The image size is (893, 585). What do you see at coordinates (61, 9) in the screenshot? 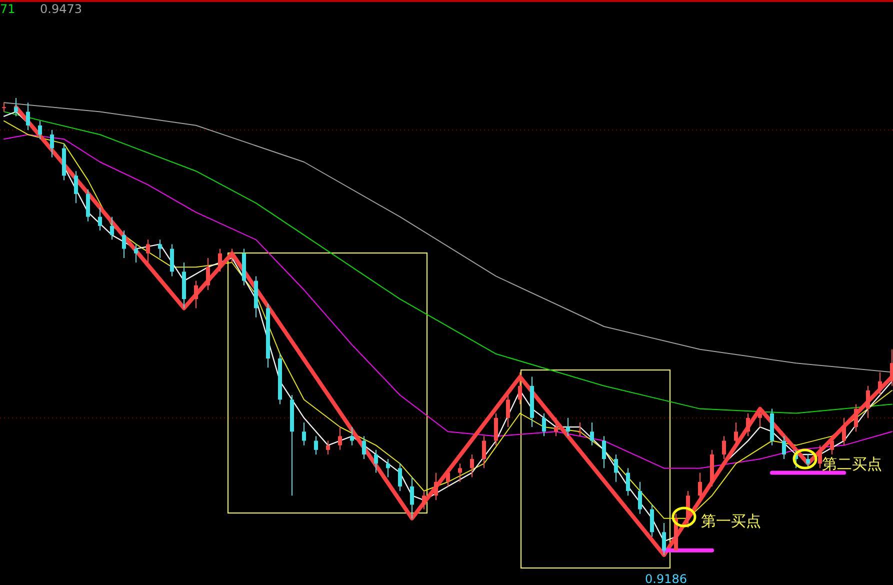
I see `text: 0.9473` at bounding box center [61, 9].